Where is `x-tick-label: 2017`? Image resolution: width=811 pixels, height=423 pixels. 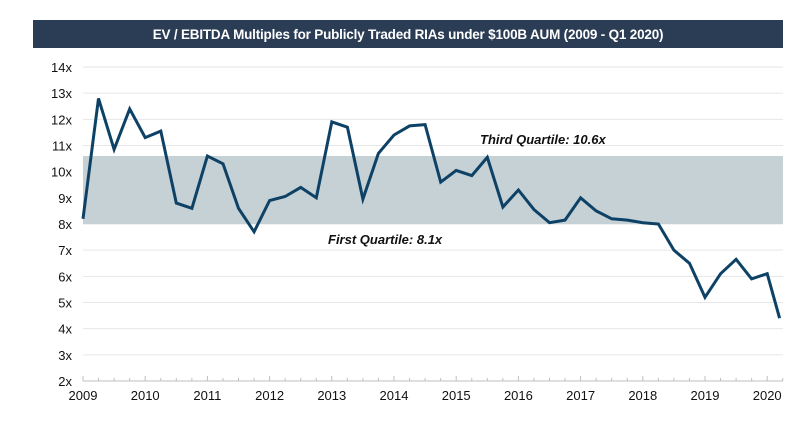 x-tick-label: 2017 is located at coordinates (580, 395).